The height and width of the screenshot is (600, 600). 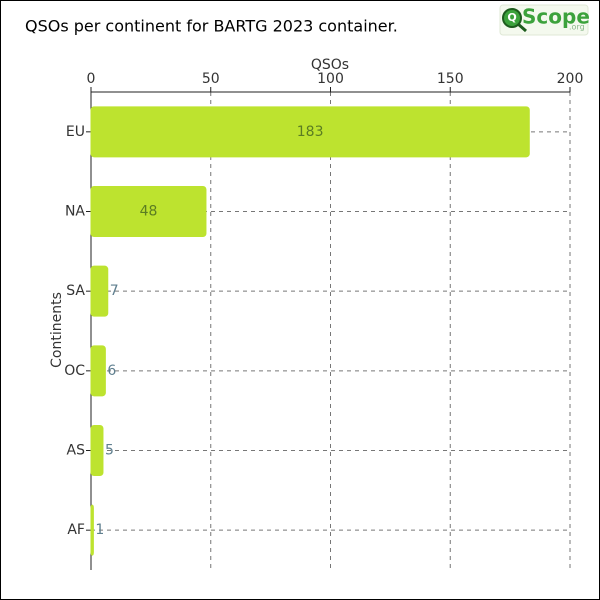 What do you see at coordinates (109, 451) in the screenshot?
I see `value-label: 5` at bounding box center [109, 451].